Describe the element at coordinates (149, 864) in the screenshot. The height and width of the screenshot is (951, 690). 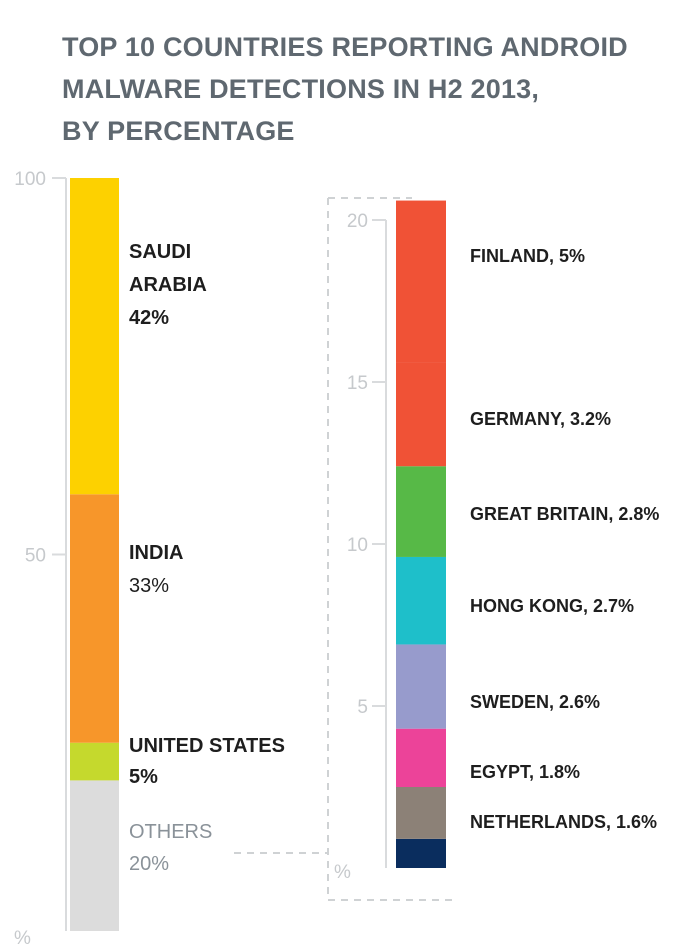
I see `left-value-label: 20%` at that location.